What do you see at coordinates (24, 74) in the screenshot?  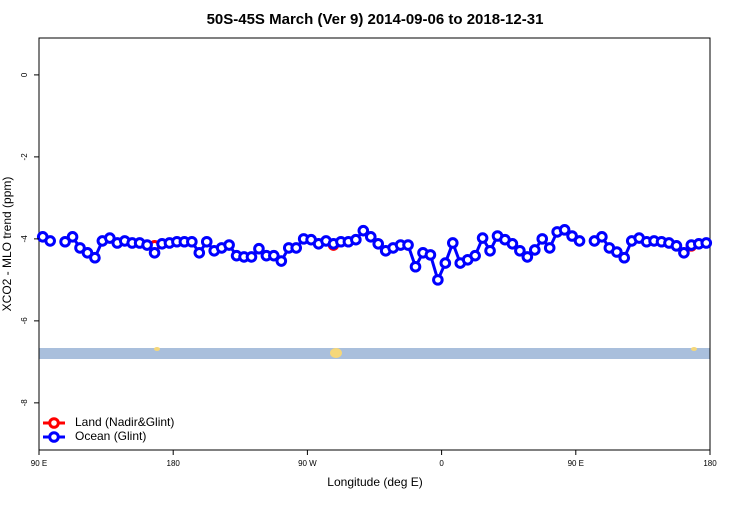 I see `y-tick-label: 0` at bounding box center [24, 74].